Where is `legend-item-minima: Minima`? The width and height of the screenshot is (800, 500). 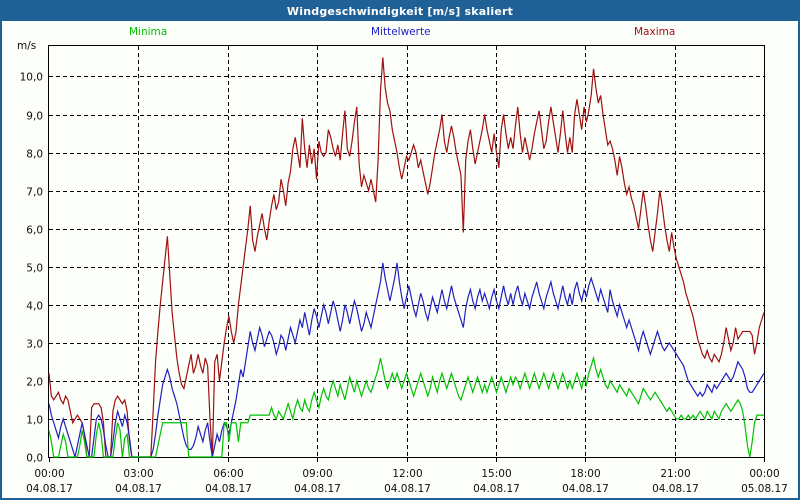 legend-item-minima: Minima is located at coordinates (148, 32).